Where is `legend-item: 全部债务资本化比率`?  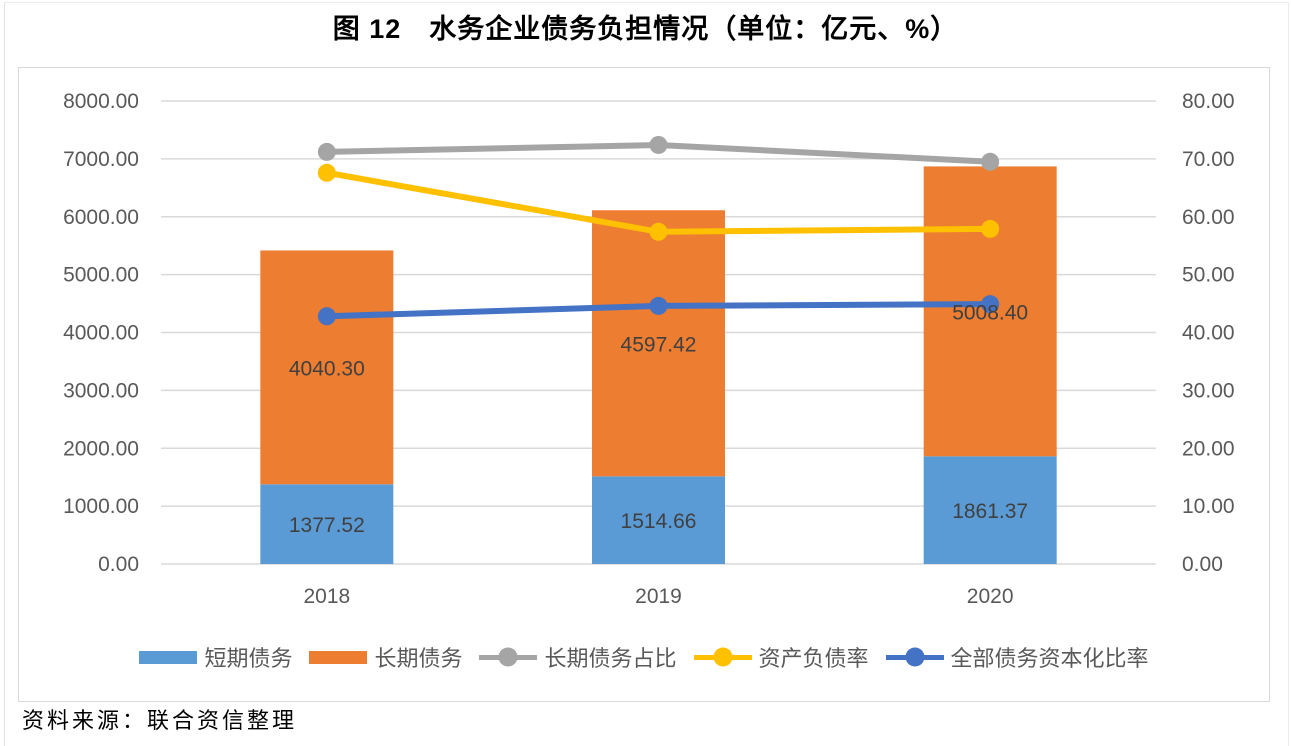
legend-item: 全部债务资本化比率 is located at coordinates (1017, 657).